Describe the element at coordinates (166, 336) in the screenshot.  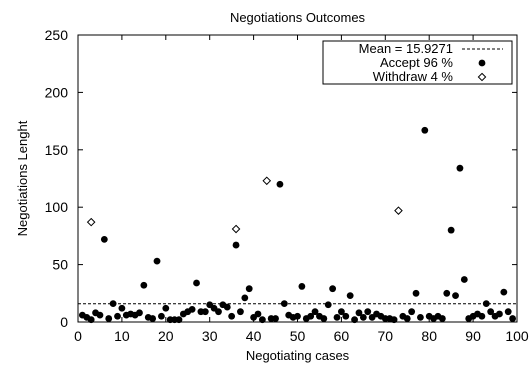
I see `x-tick-label: 20` at that location.